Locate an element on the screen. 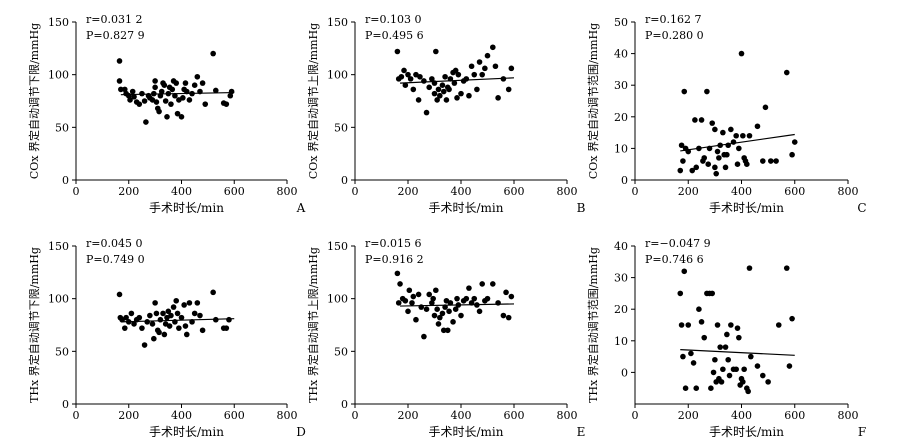 Image resolution: width=904 pixels, height=445 pixels. p-value-label: P=0.495 6 is located at coordinates (394, 35).